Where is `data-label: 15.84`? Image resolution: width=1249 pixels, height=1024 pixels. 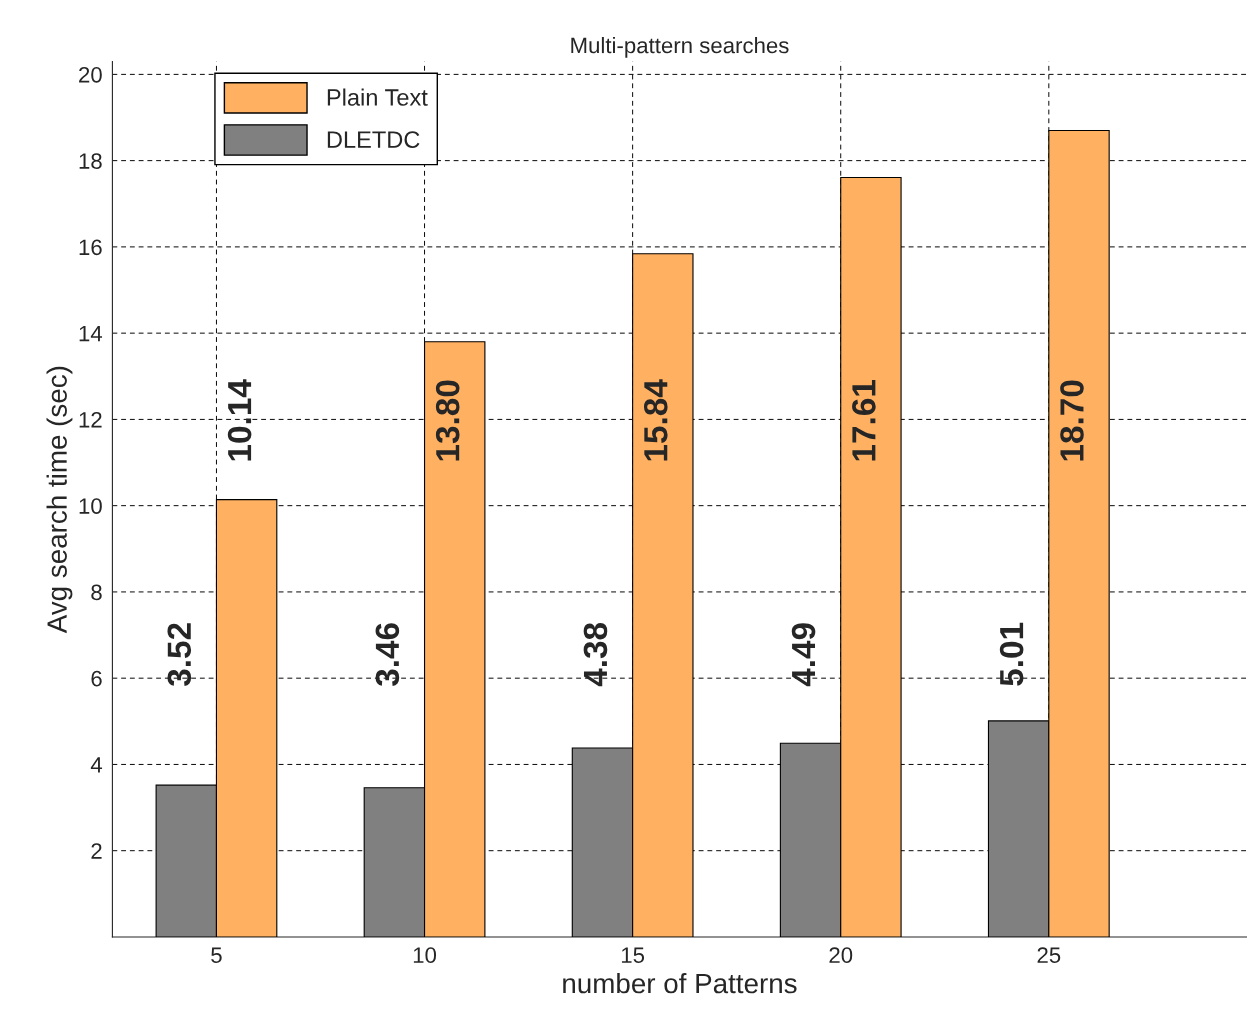
data-label: 15.84 is located at coordinates (655, 420).